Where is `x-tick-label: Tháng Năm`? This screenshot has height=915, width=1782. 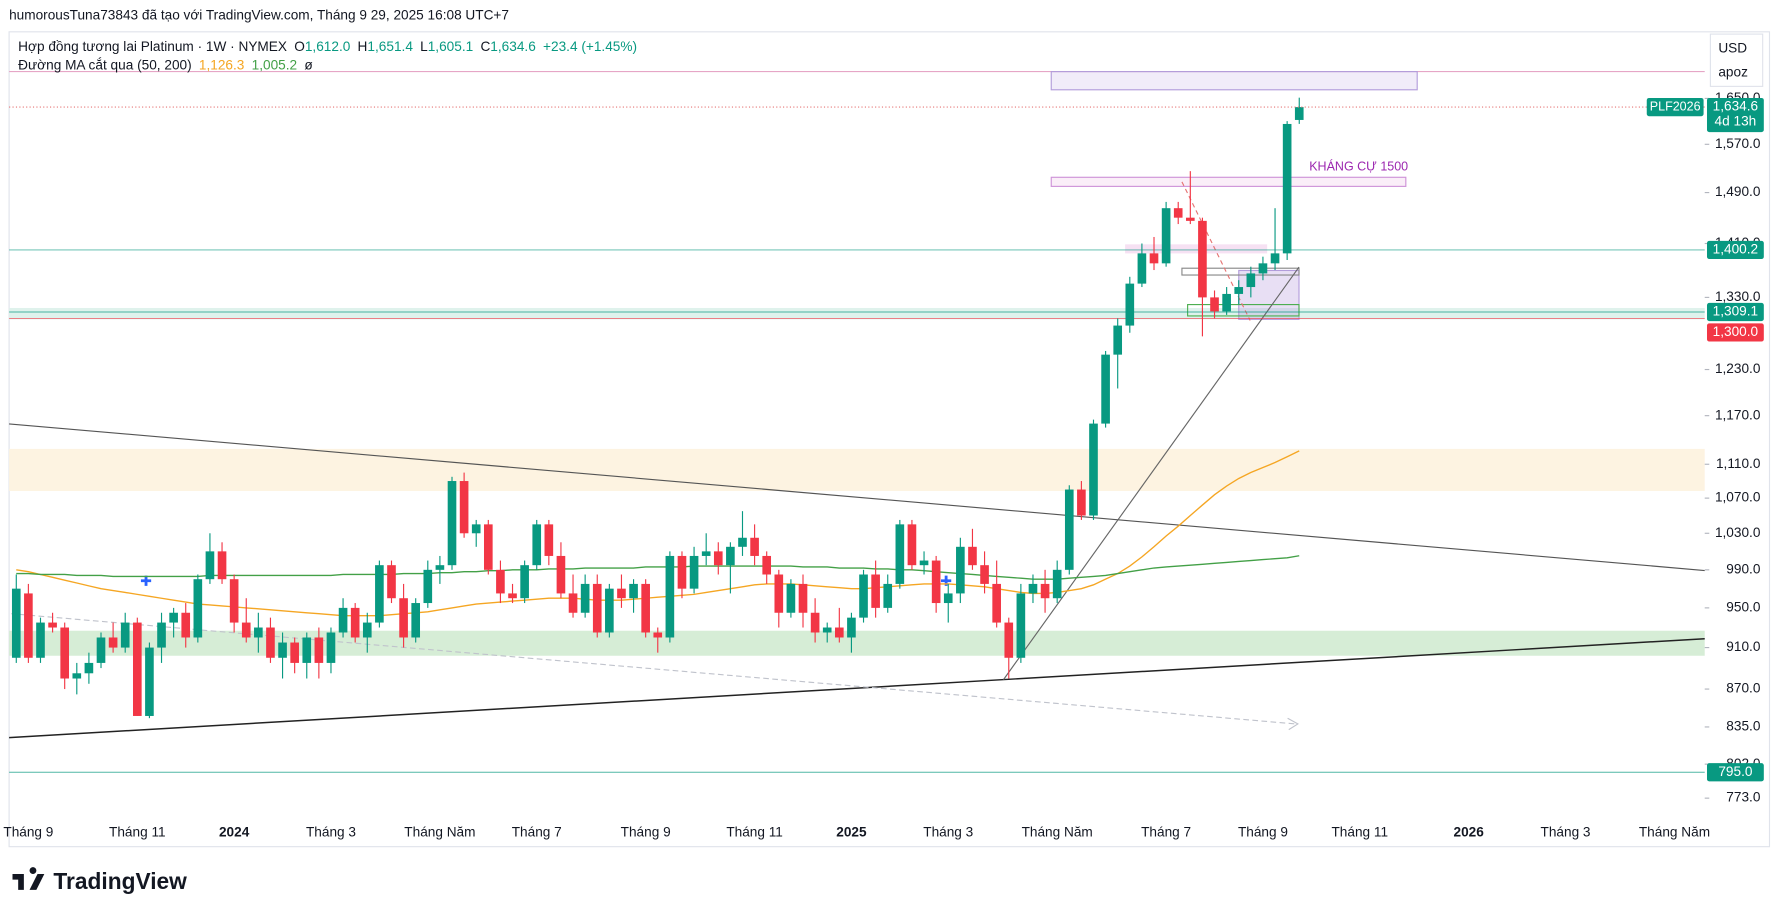
x-tick-label: Tháng Năm is located at coordinates (439, 832).